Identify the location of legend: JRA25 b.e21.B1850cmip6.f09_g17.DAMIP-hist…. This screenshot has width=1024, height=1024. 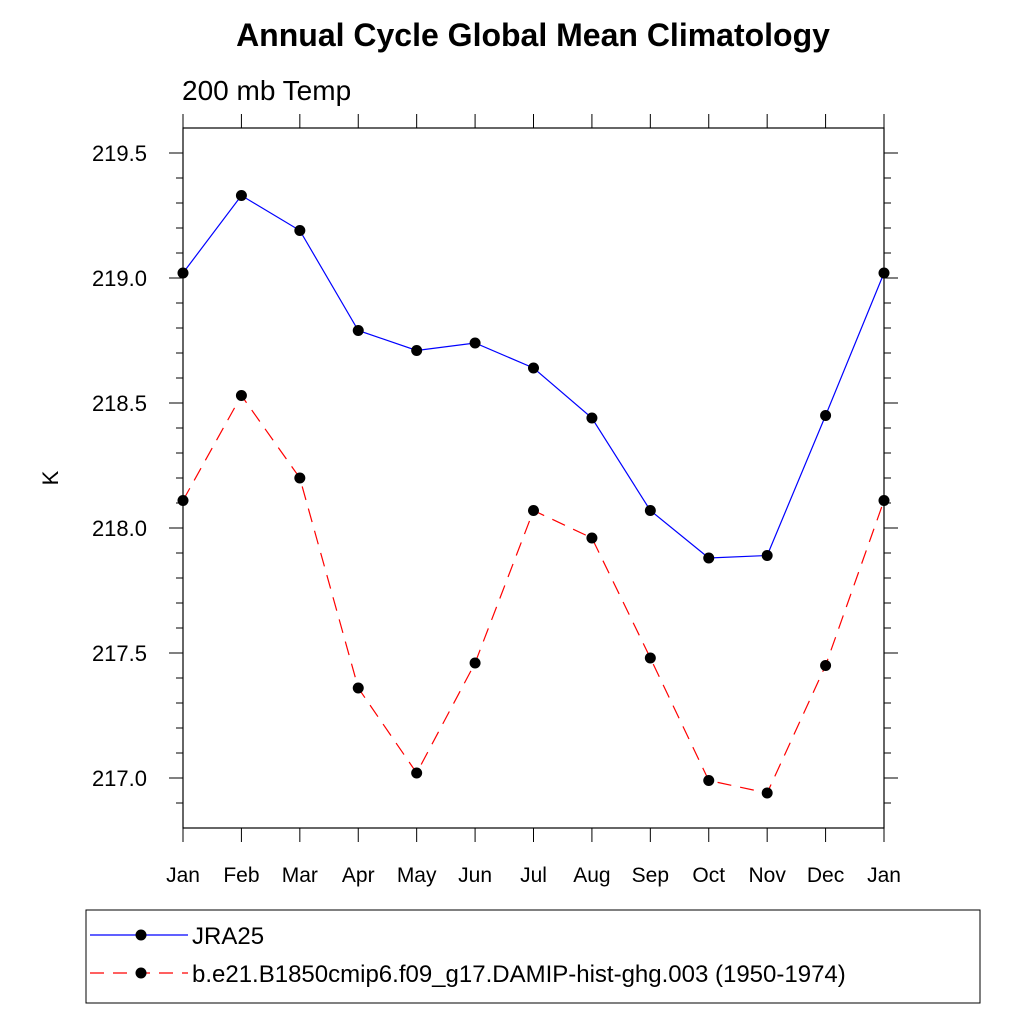
(533, 956).